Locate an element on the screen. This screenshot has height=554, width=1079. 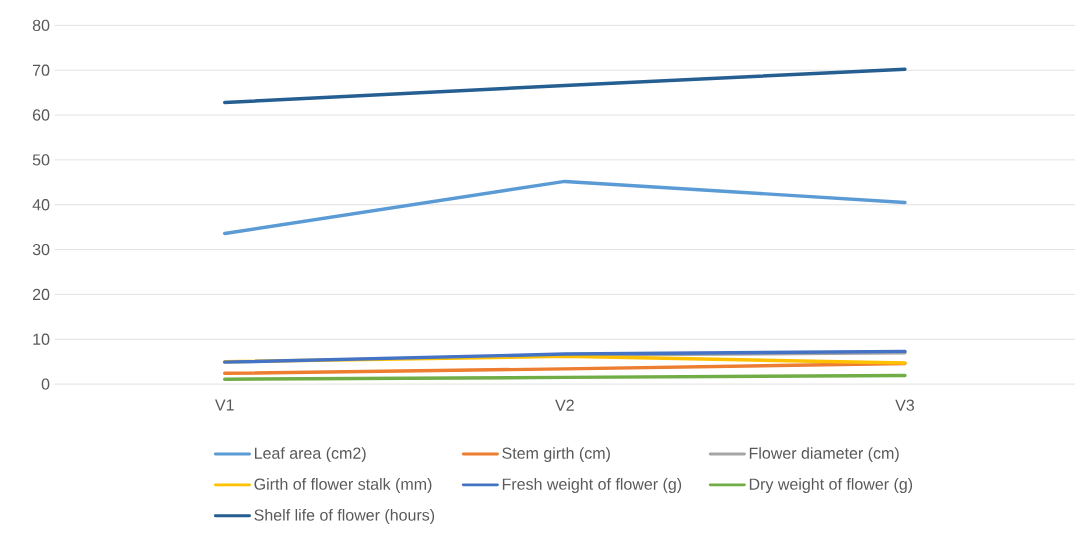
y-tick-label: 0 is located at coordinates (45, 384).